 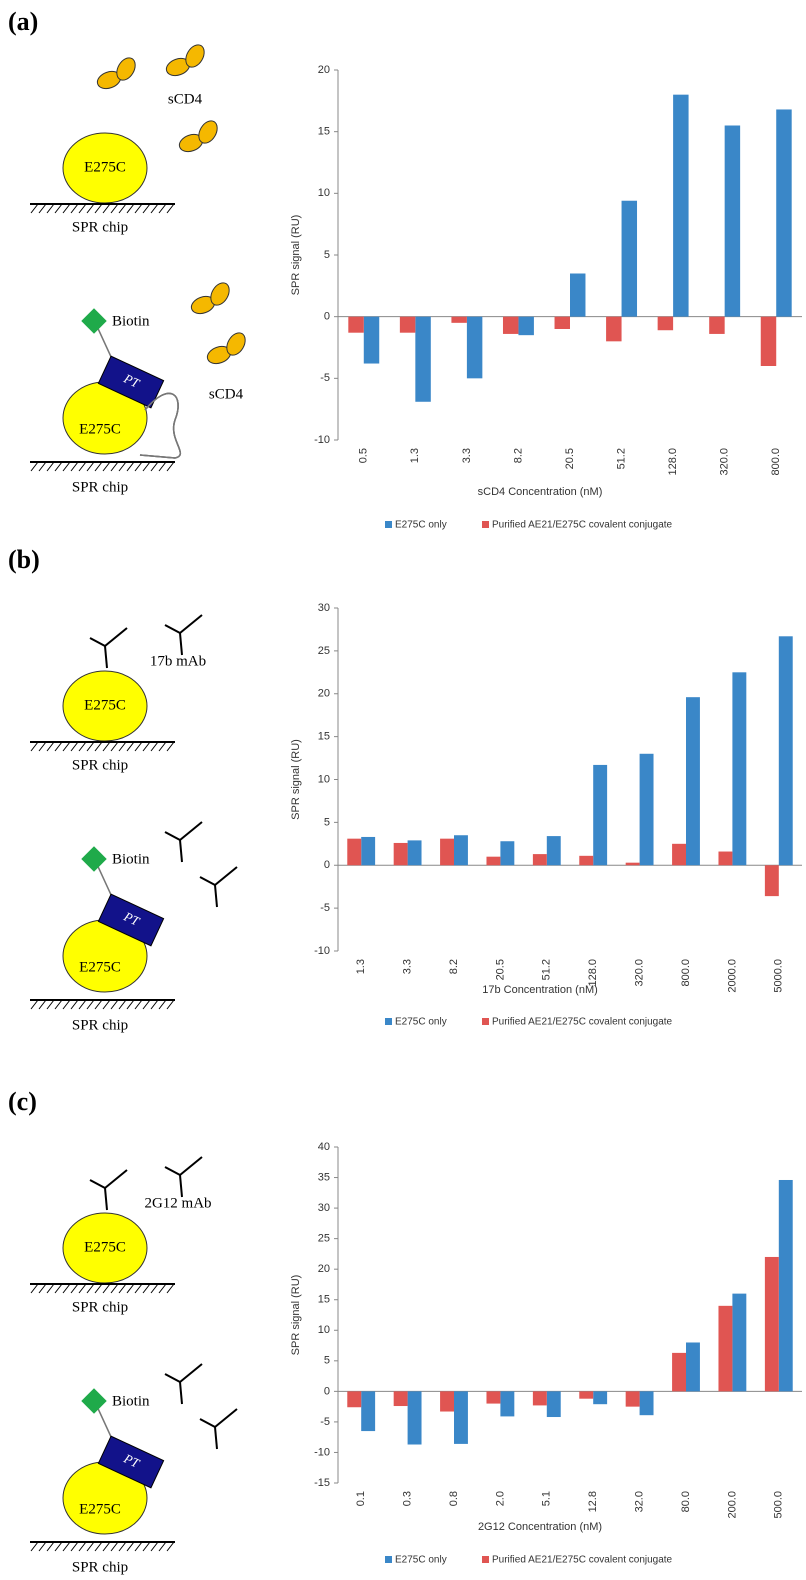 What do you see at coordinates (226, 394) in the screenshot?
I see `ligand-label: sCD4` at bounding box center [226, 394].